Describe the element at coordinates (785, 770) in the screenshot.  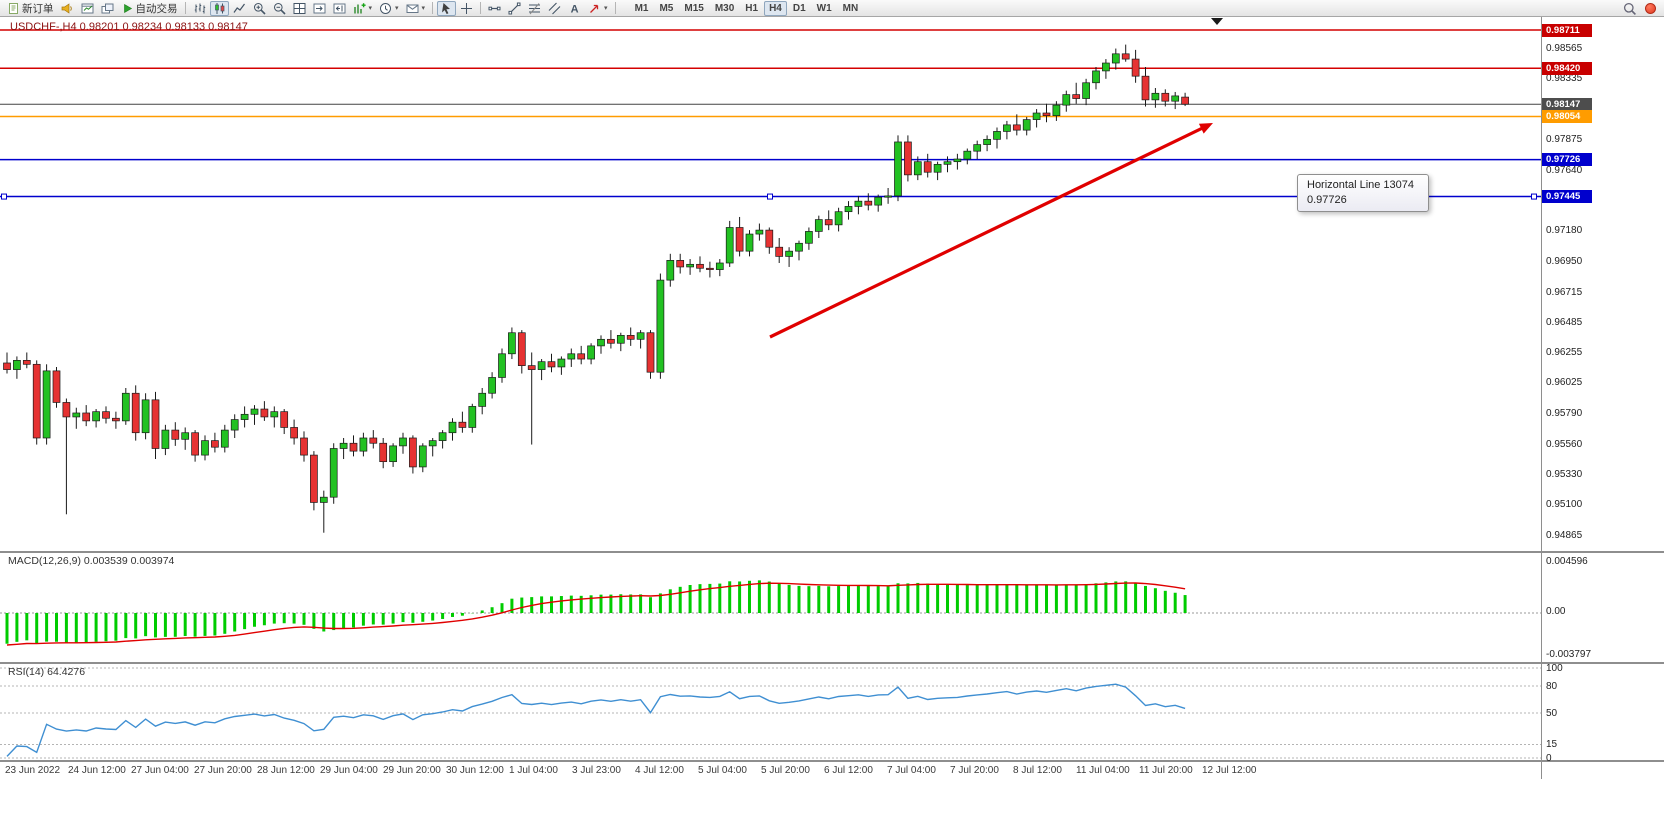
I see `time-axis-label: 5 Jul 20:00` at that location.